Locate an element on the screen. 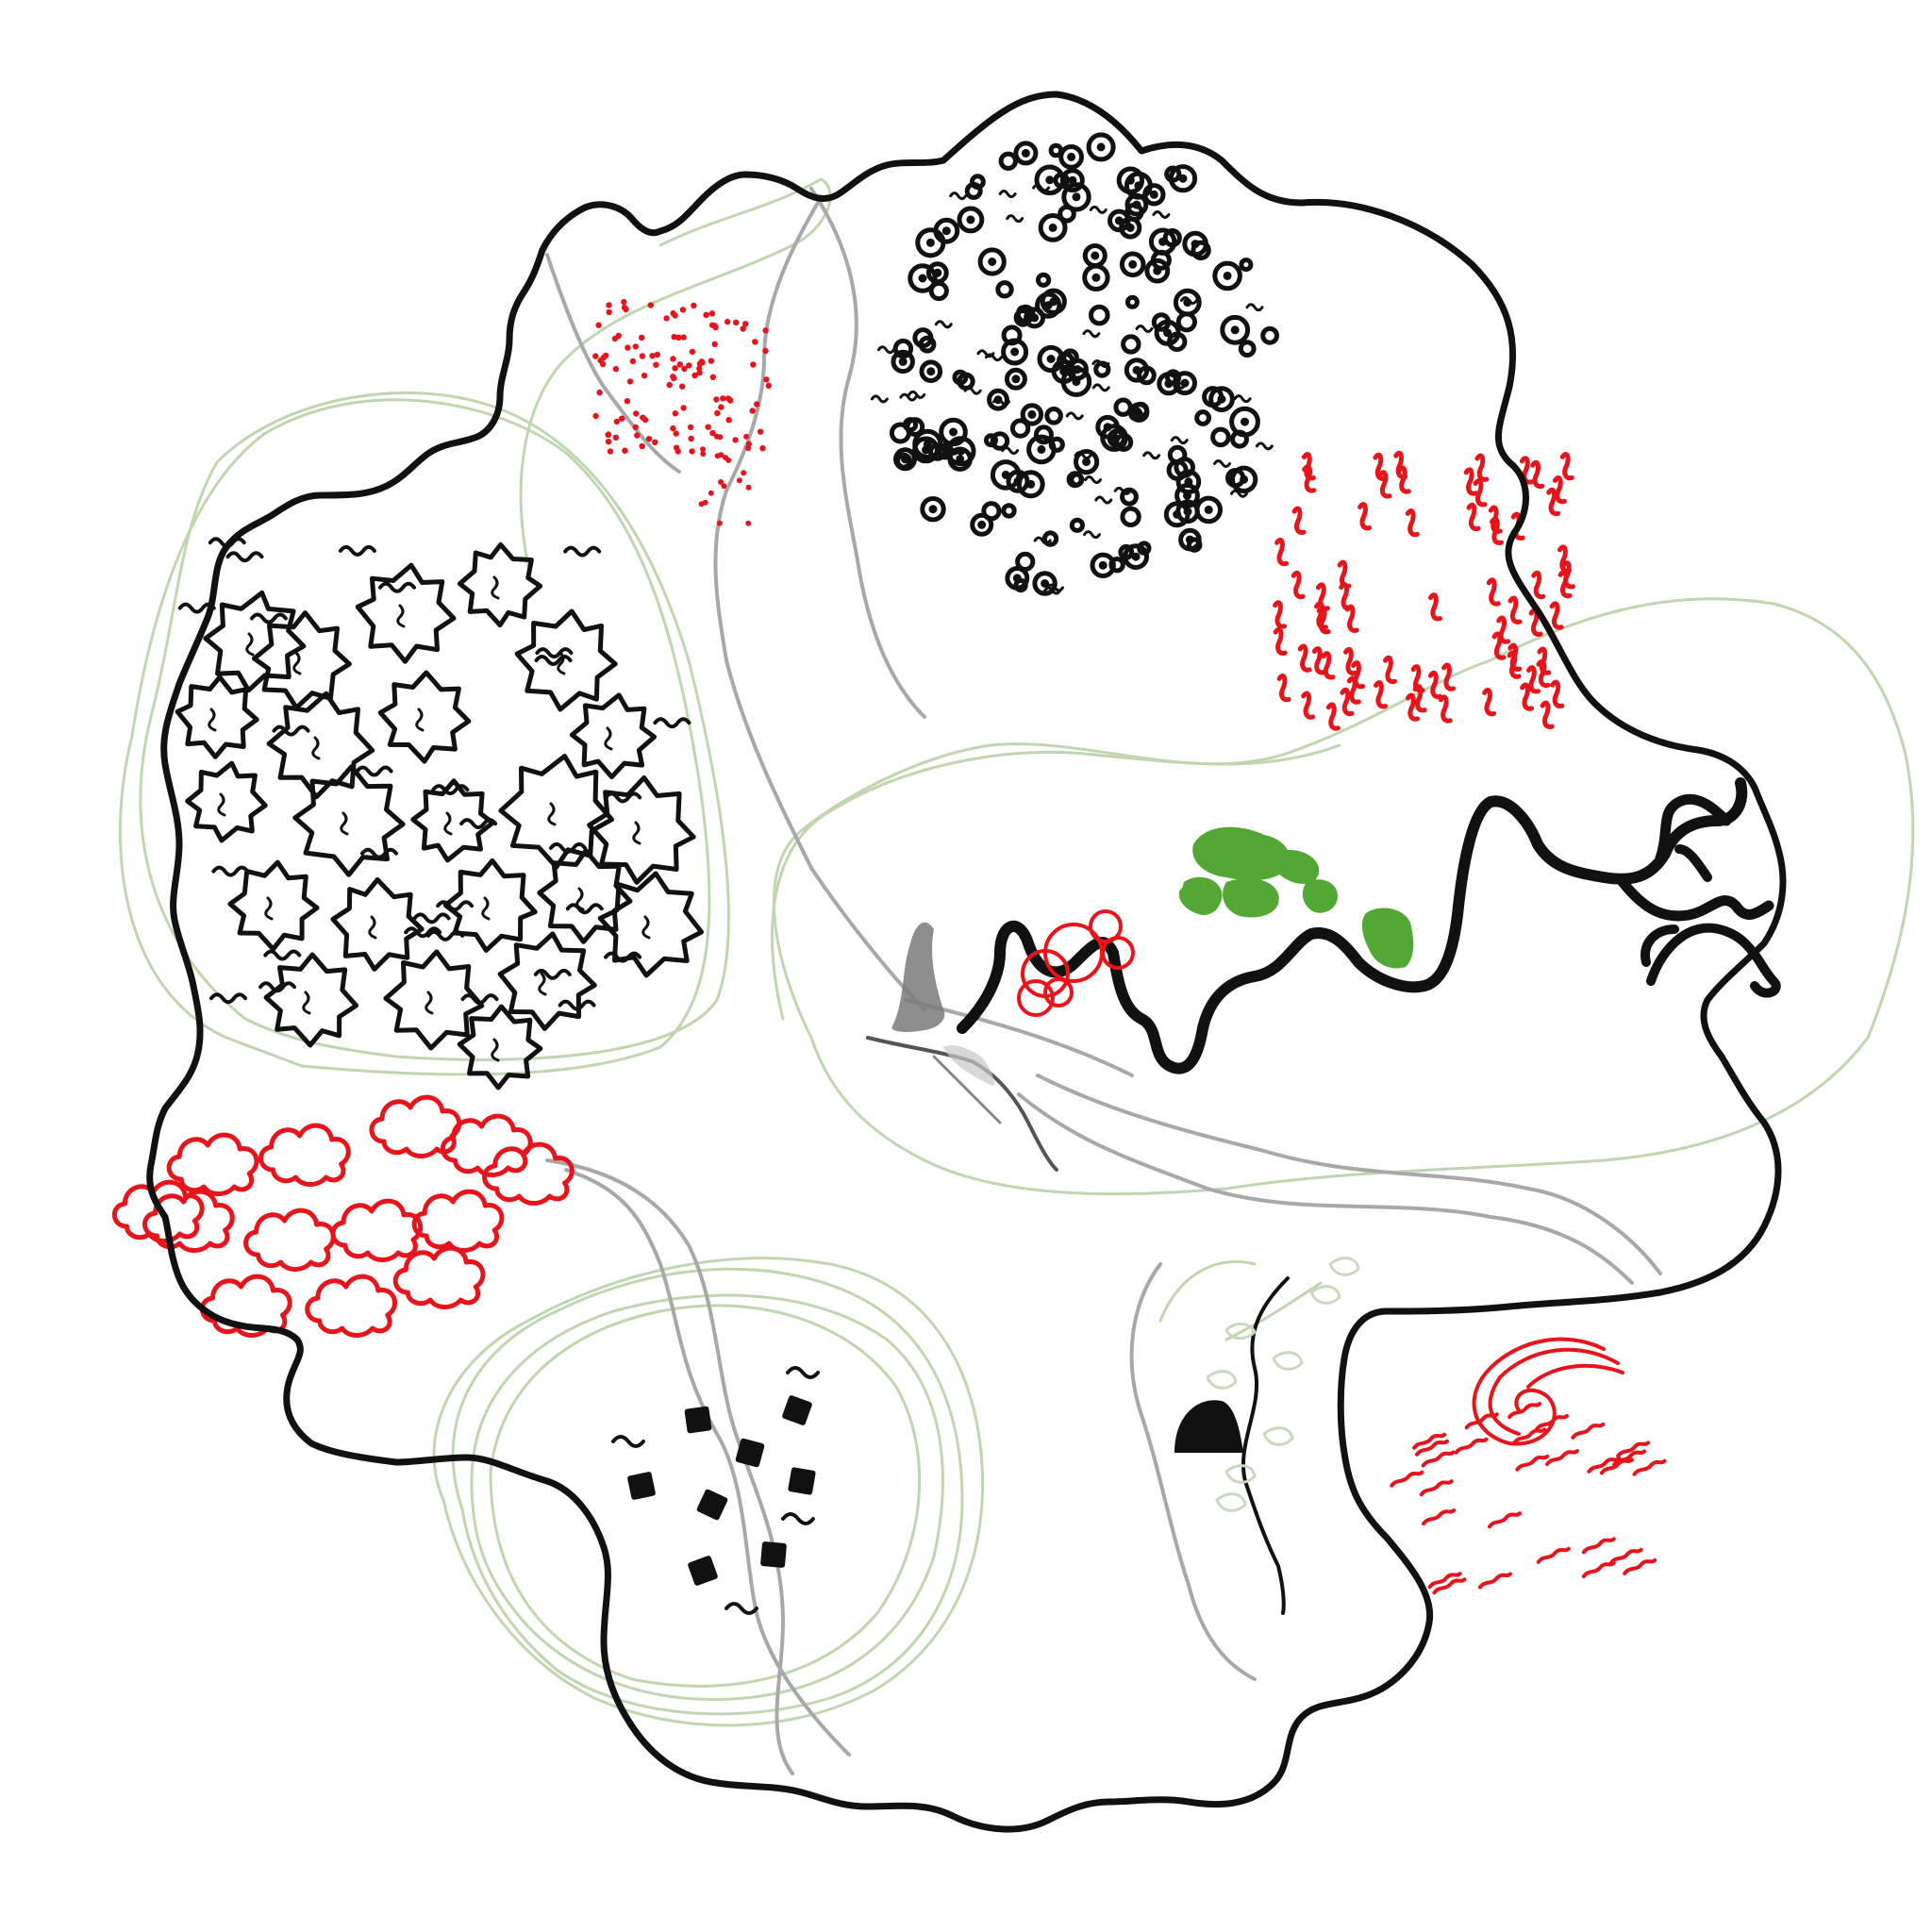 This screenshot has height=1932, width=1932. river-north-branch is located at coordinates (1694, 828).